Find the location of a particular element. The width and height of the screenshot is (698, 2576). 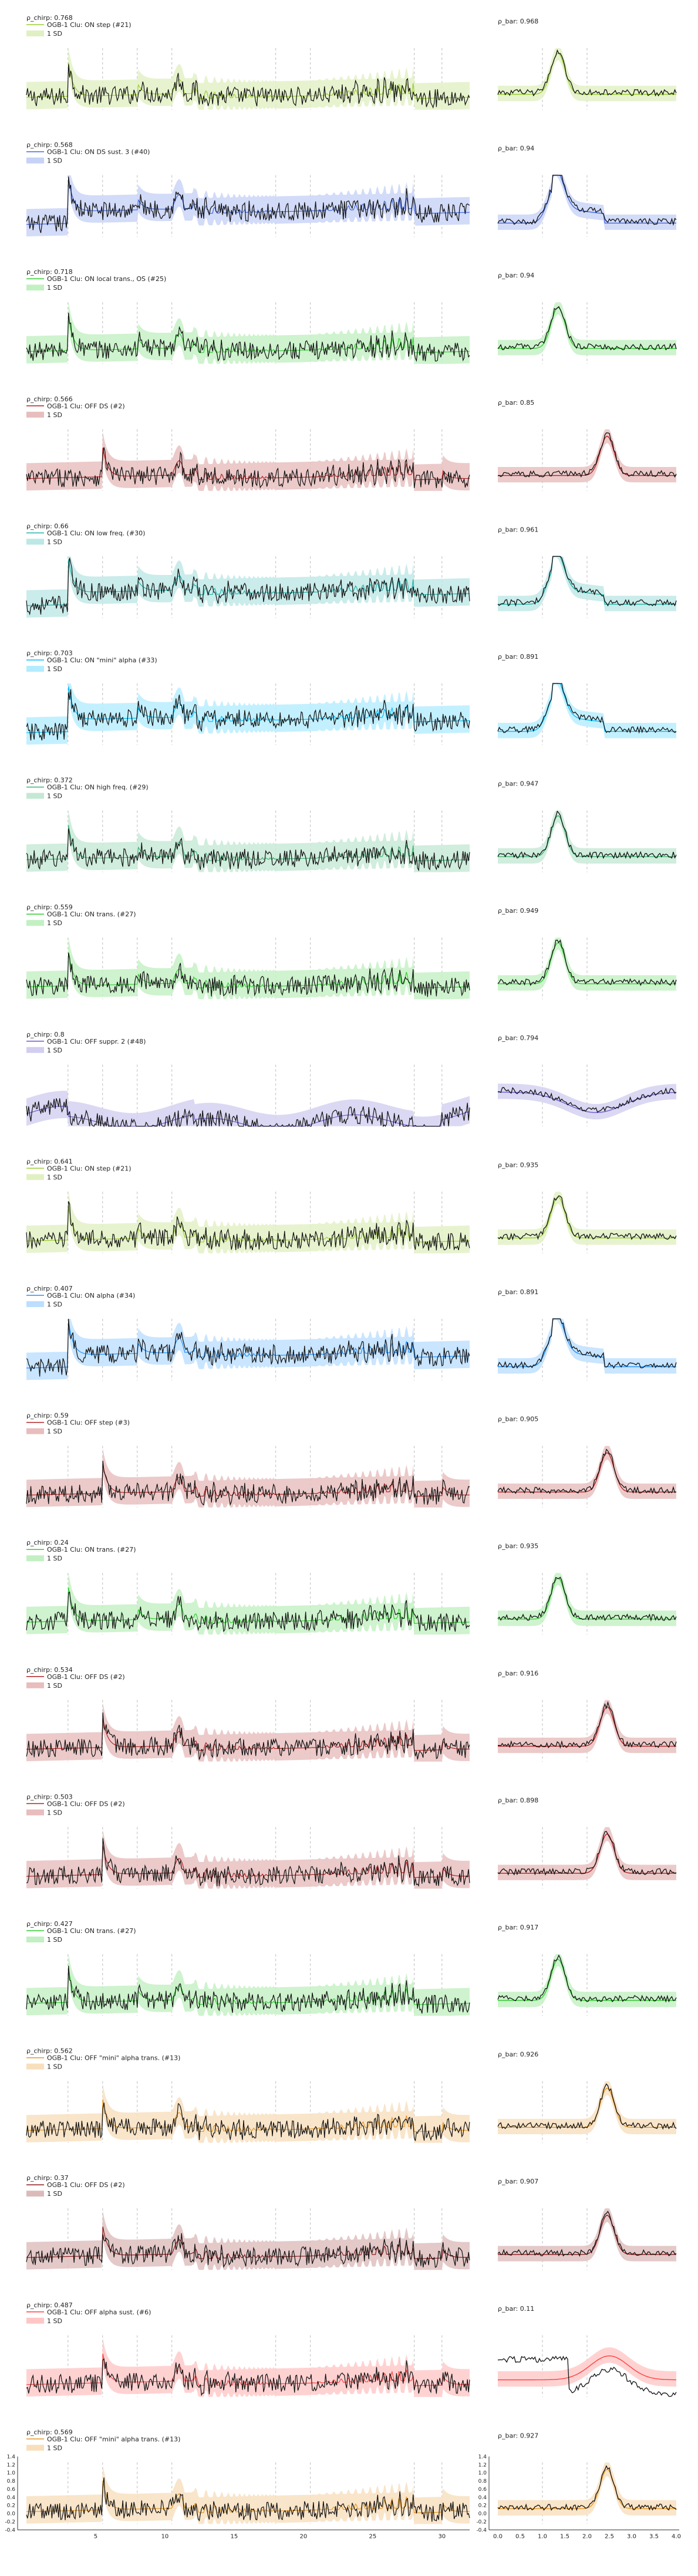

rho-bar-label: ρ_bar: 0.898 is located at coordinates (518, 1800).